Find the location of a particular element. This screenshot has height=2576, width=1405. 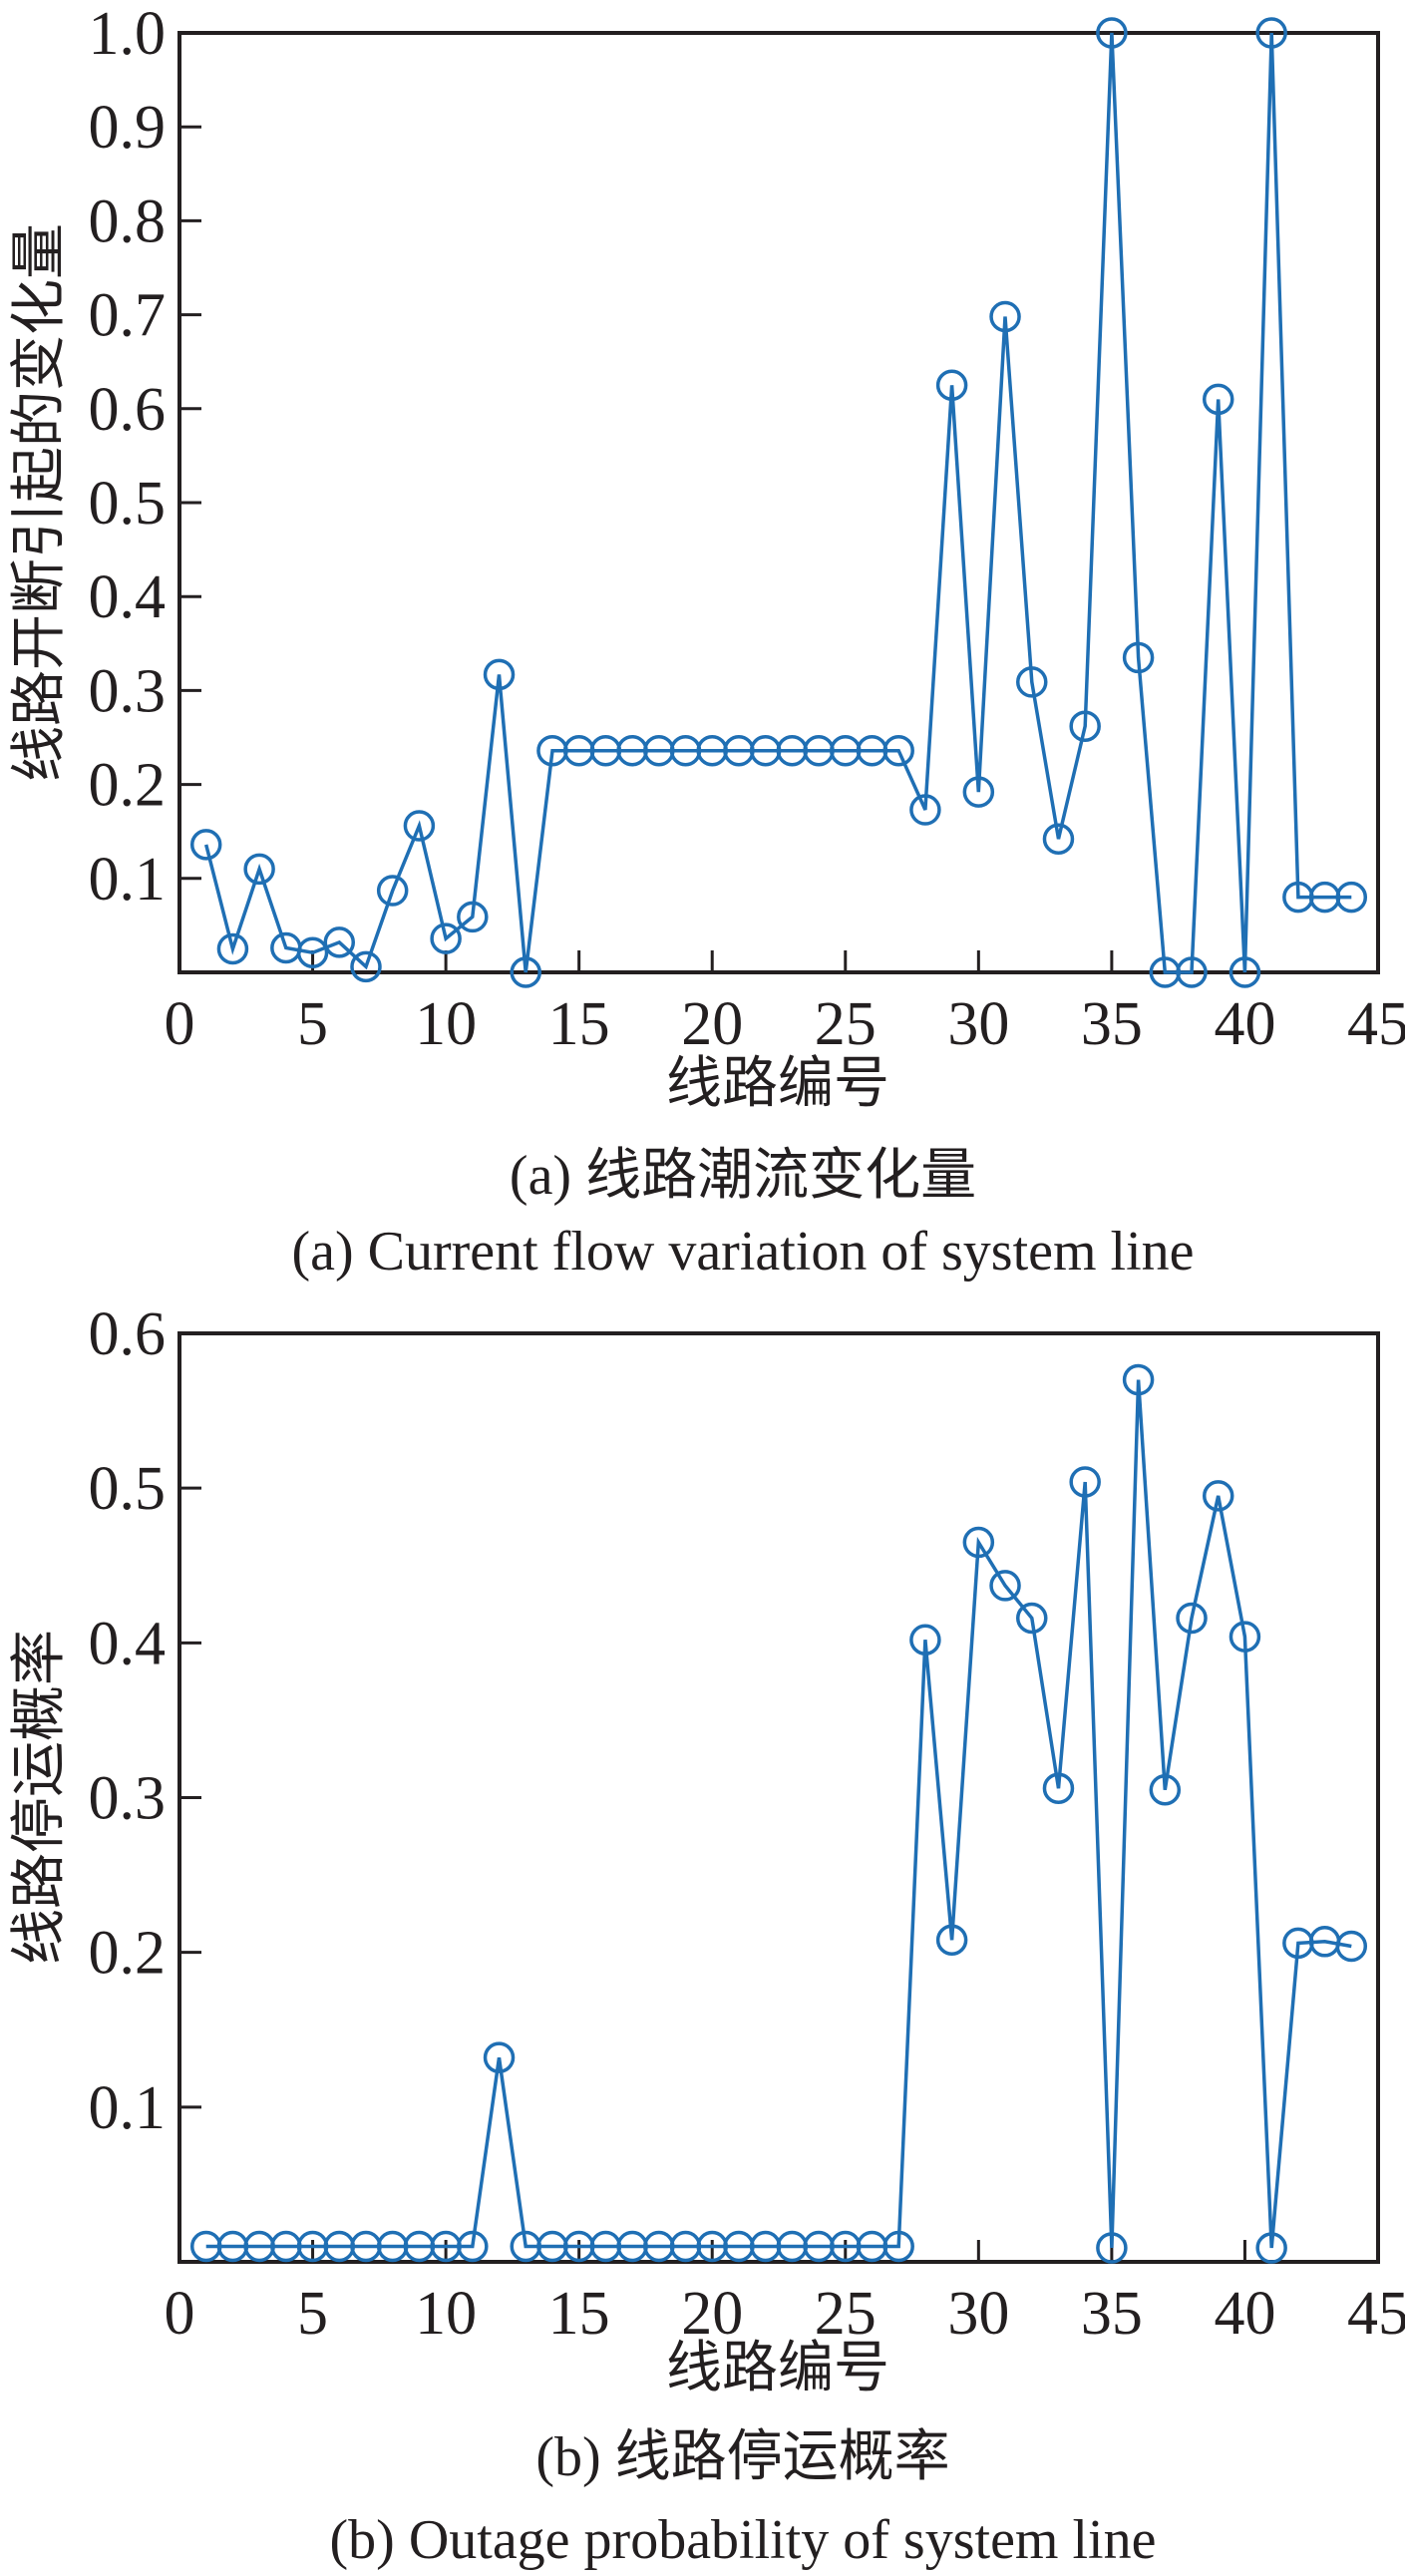

y-axis-label: 线路停运概率 is located at coordinates (40, 1797).